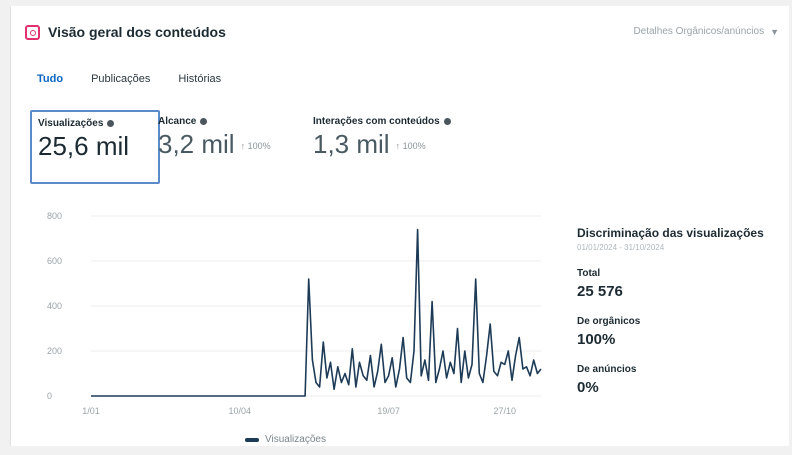 The height and width of the screenshot is (455, 792). Describe the element at coordinates (54, 261) in the screenshot. I see `y-tick-label: 600` at that location.